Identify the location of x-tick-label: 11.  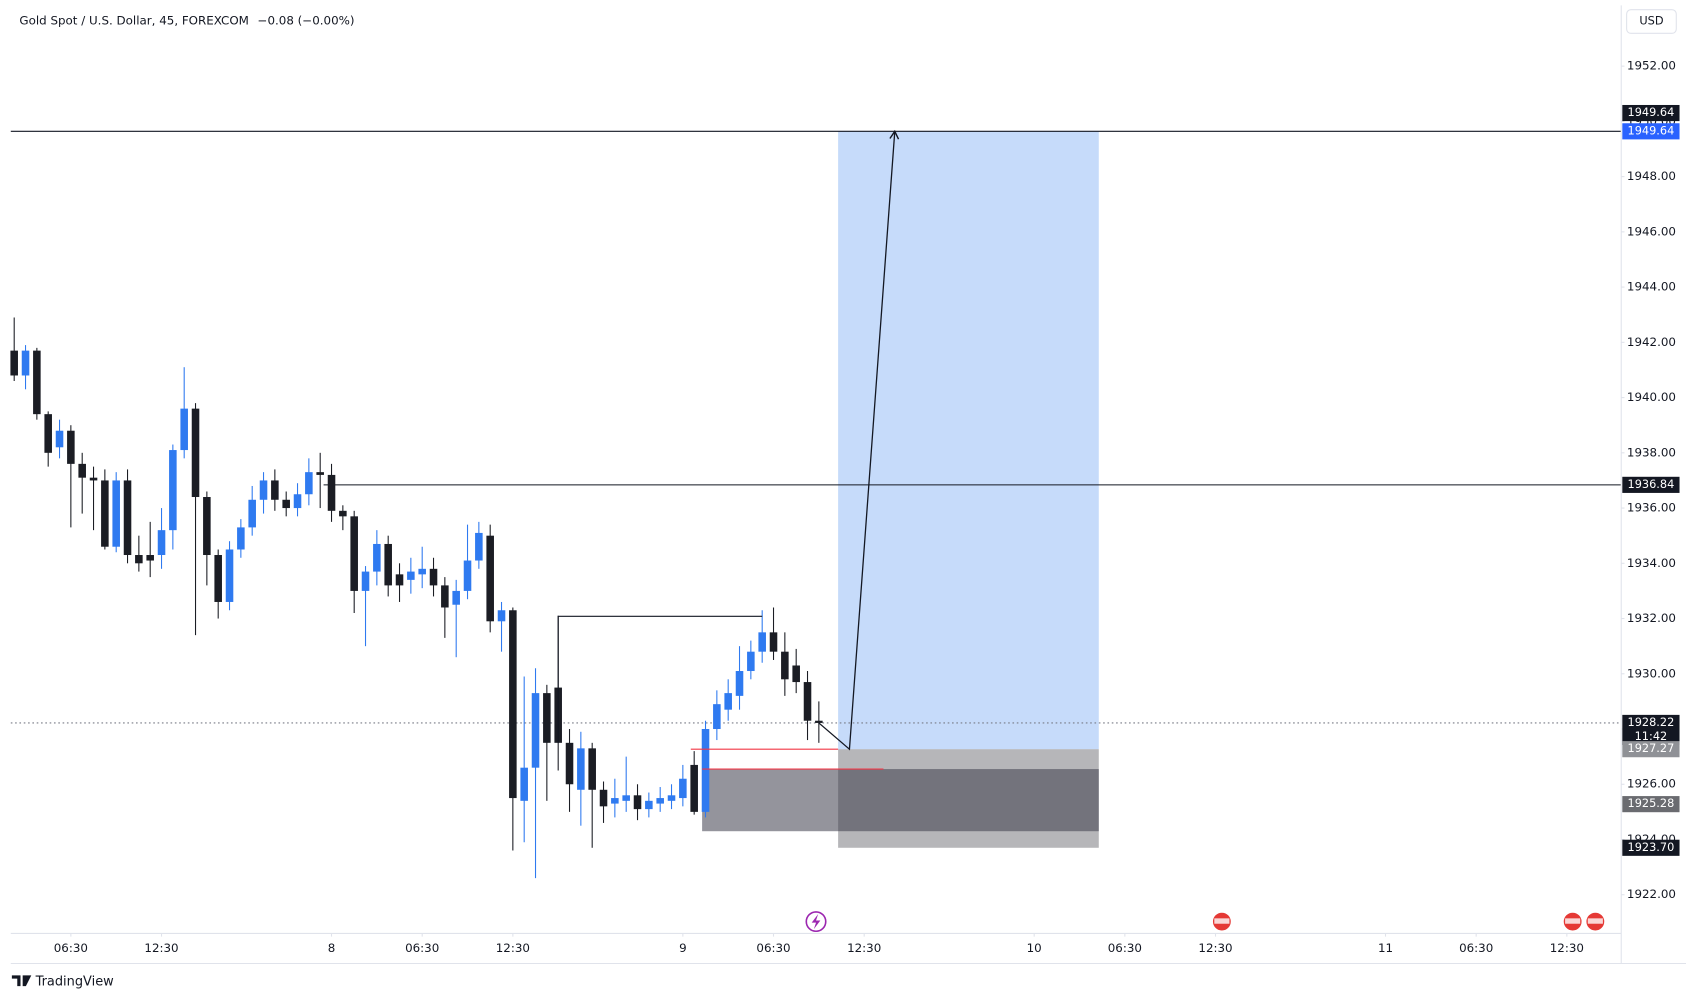
(1385, 948).